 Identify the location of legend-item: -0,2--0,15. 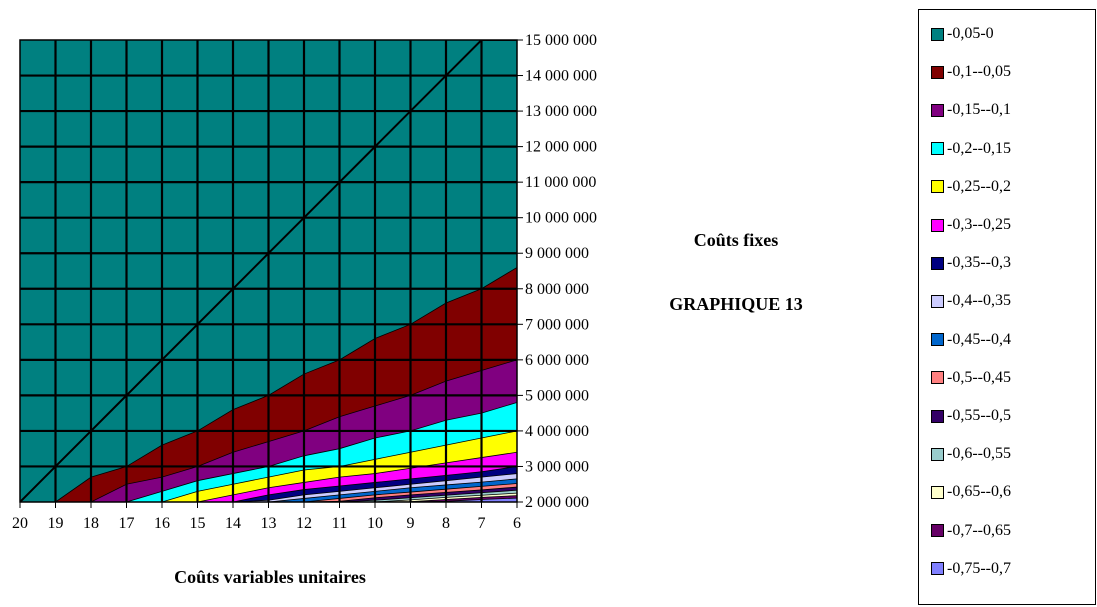
(971, 149).